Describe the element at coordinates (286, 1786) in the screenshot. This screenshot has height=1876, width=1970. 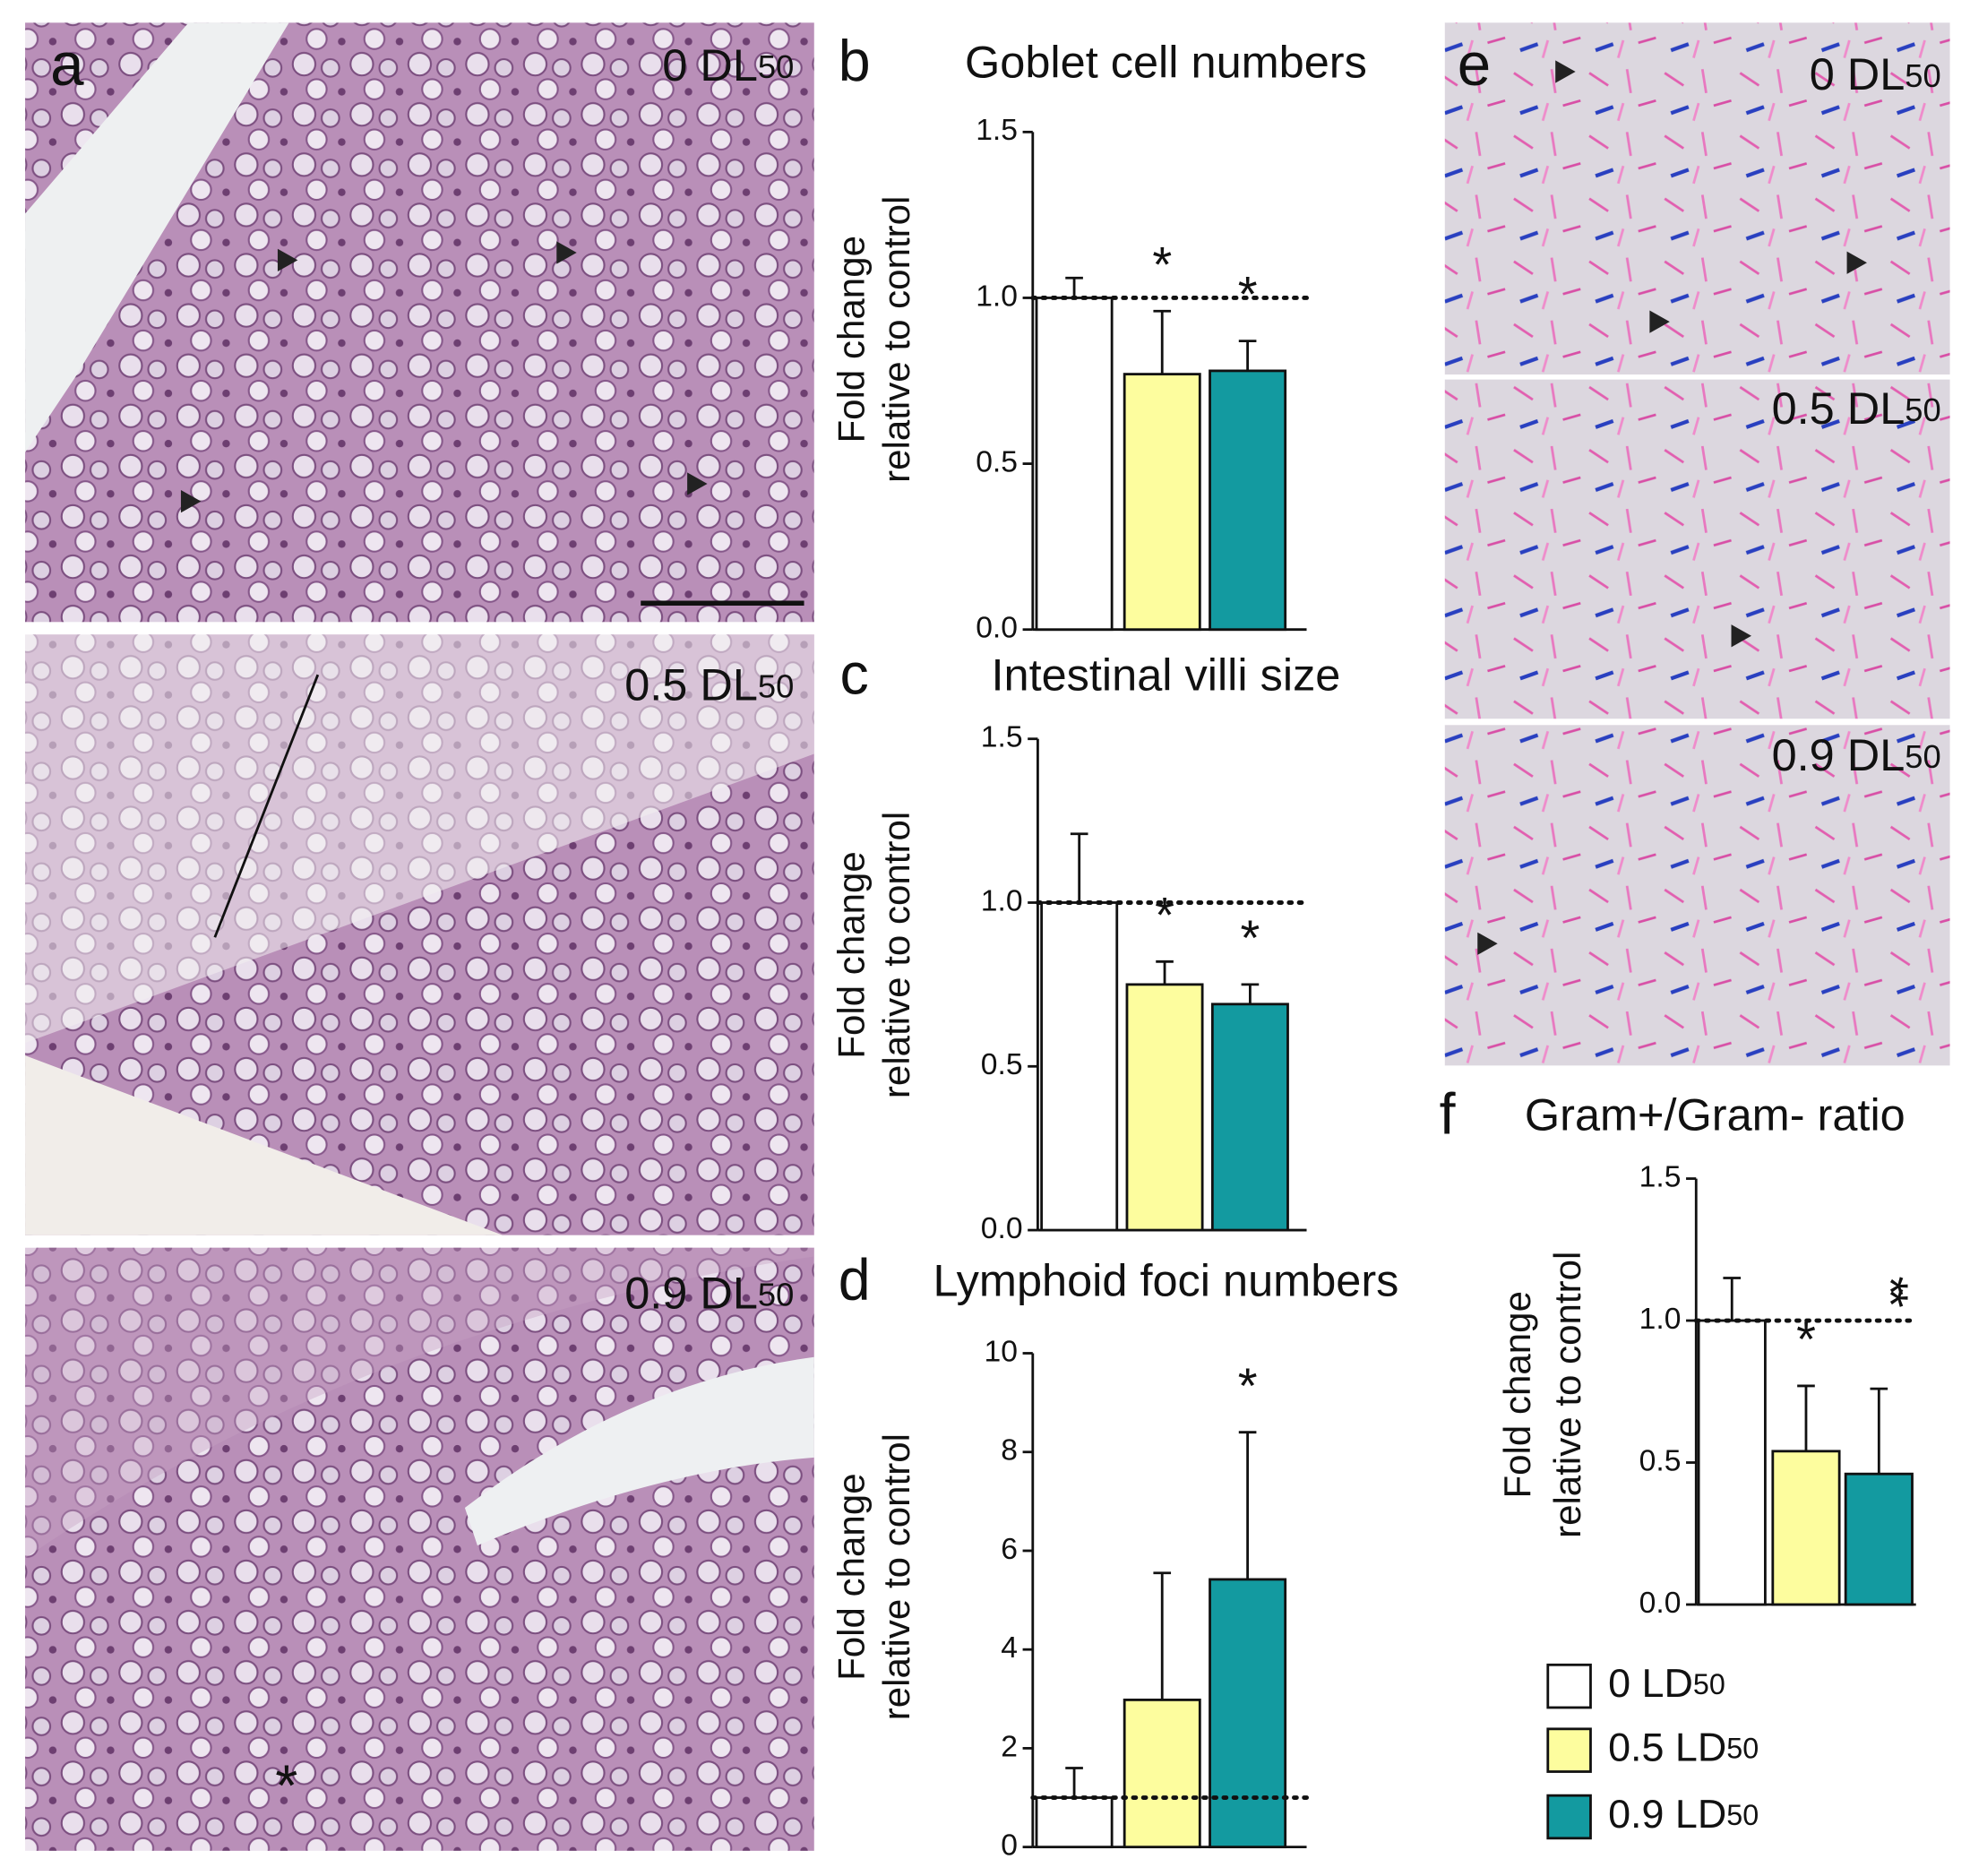
I see `asterisk: *` at that location.